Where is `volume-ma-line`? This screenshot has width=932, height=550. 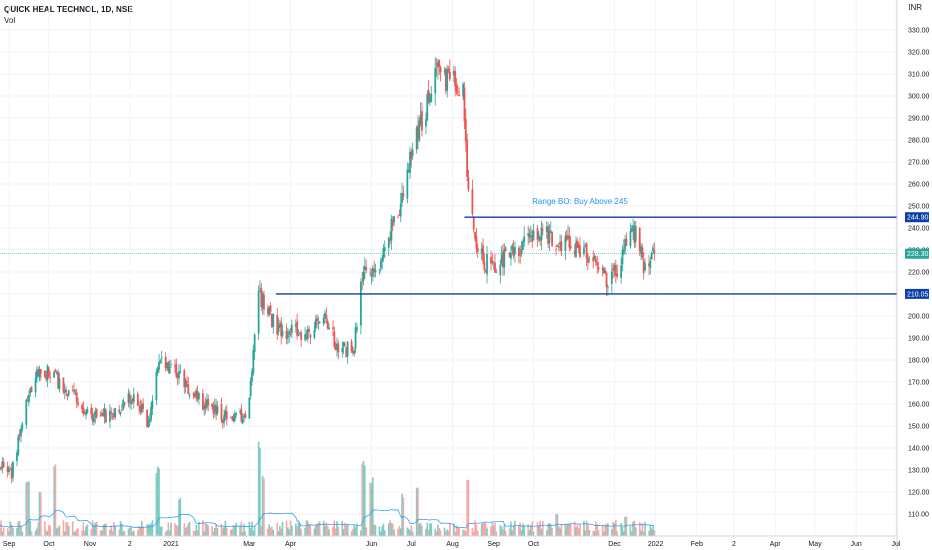 volume-ma-line is located at coordinates (327, 519).